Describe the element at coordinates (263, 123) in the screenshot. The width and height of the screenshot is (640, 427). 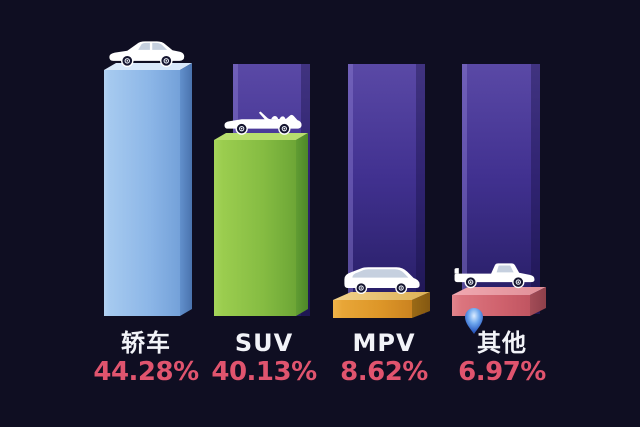
I see `convertible-car-icon` at that location.